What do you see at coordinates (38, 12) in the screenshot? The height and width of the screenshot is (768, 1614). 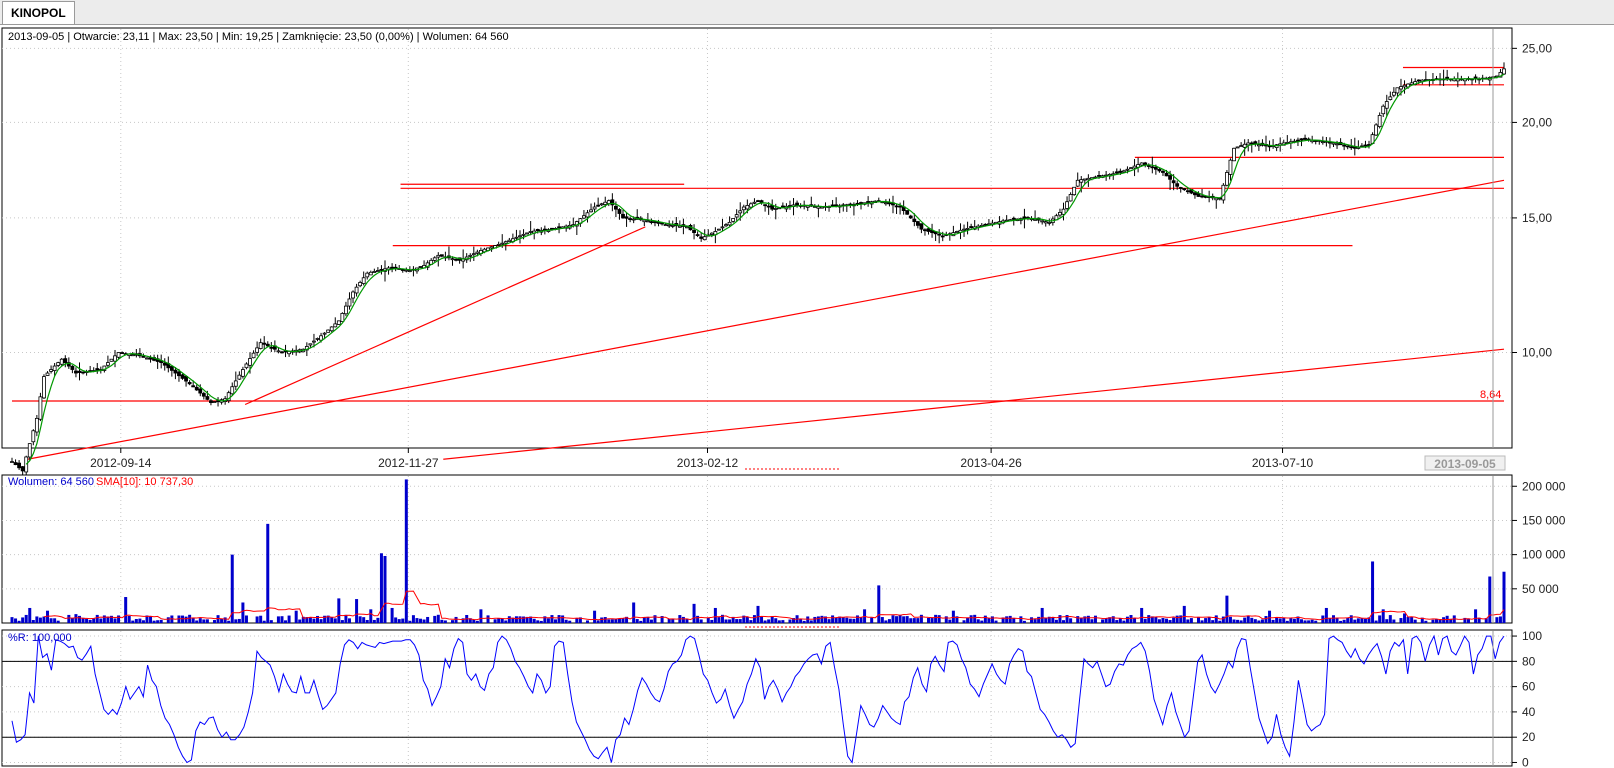 I see `tab-kinopol: KINOPOL` at bounding box center [38, 12].